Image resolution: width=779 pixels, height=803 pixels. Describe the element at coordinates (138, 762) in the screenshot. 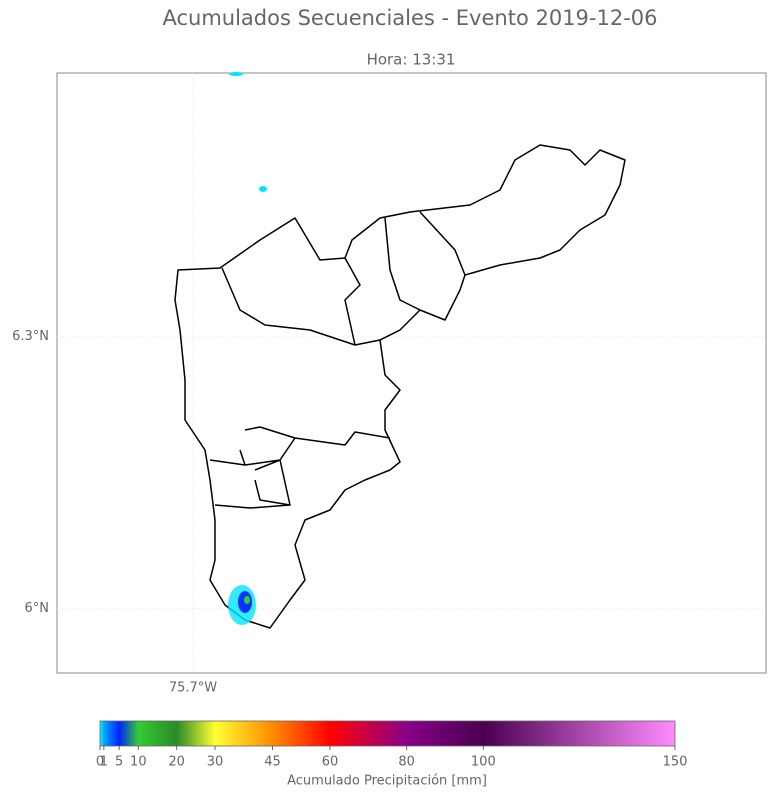

I see `colorbar-tick-label: 10` at that location.